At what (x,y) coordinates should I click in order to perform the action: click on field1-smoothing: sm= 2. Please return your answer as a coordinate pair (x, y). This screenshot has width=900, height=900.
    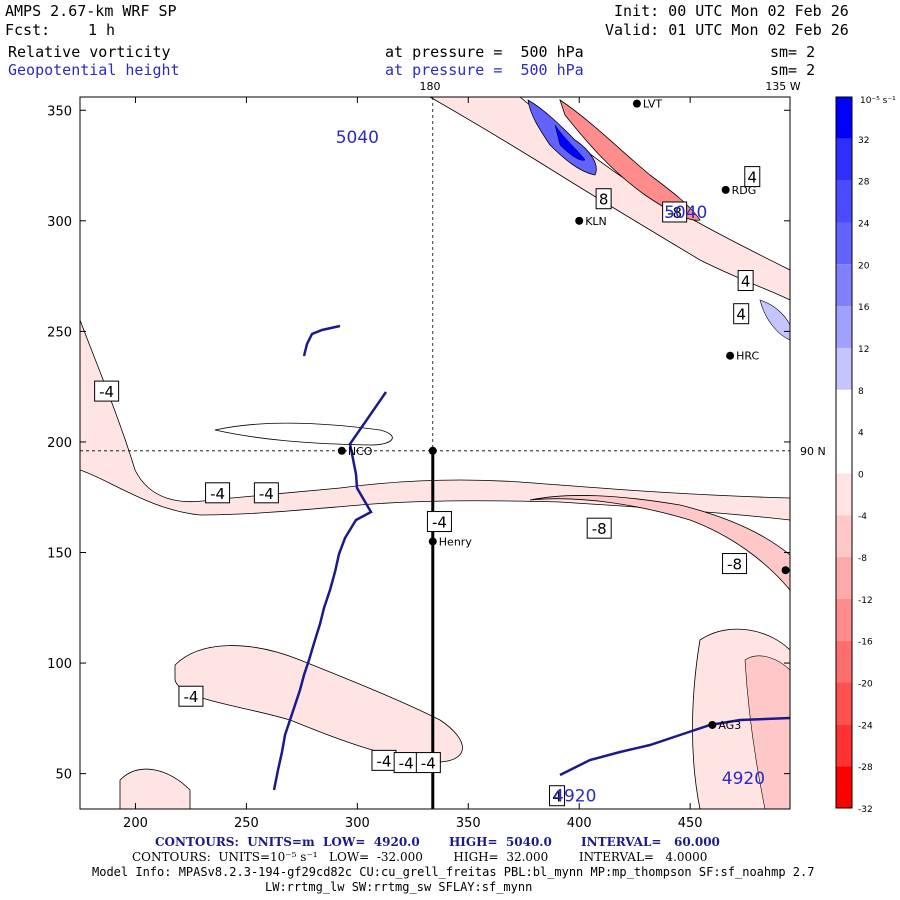
    Looking at the image, I should click on (793, 52).